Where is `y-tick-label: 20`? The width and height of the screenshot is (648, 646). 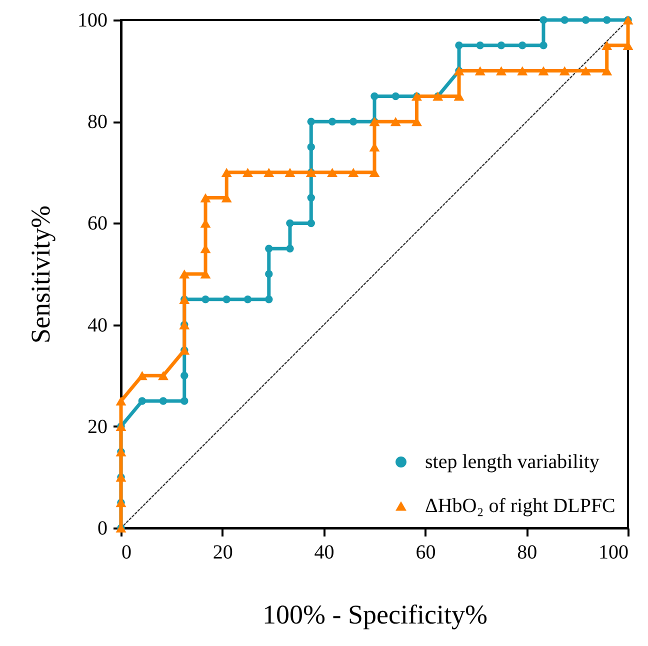
y-tick-label: 20 is located at coordinates (98, 427).